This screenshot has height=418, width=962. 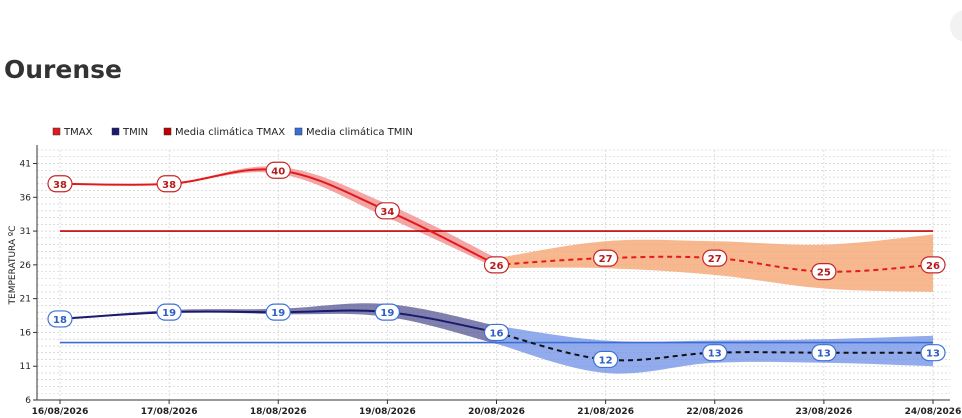 What do you see at coordinates (169, 412) in the screenshot?
I see `x-tick-label: 17/08/2026` at bounding box center [169, 412].